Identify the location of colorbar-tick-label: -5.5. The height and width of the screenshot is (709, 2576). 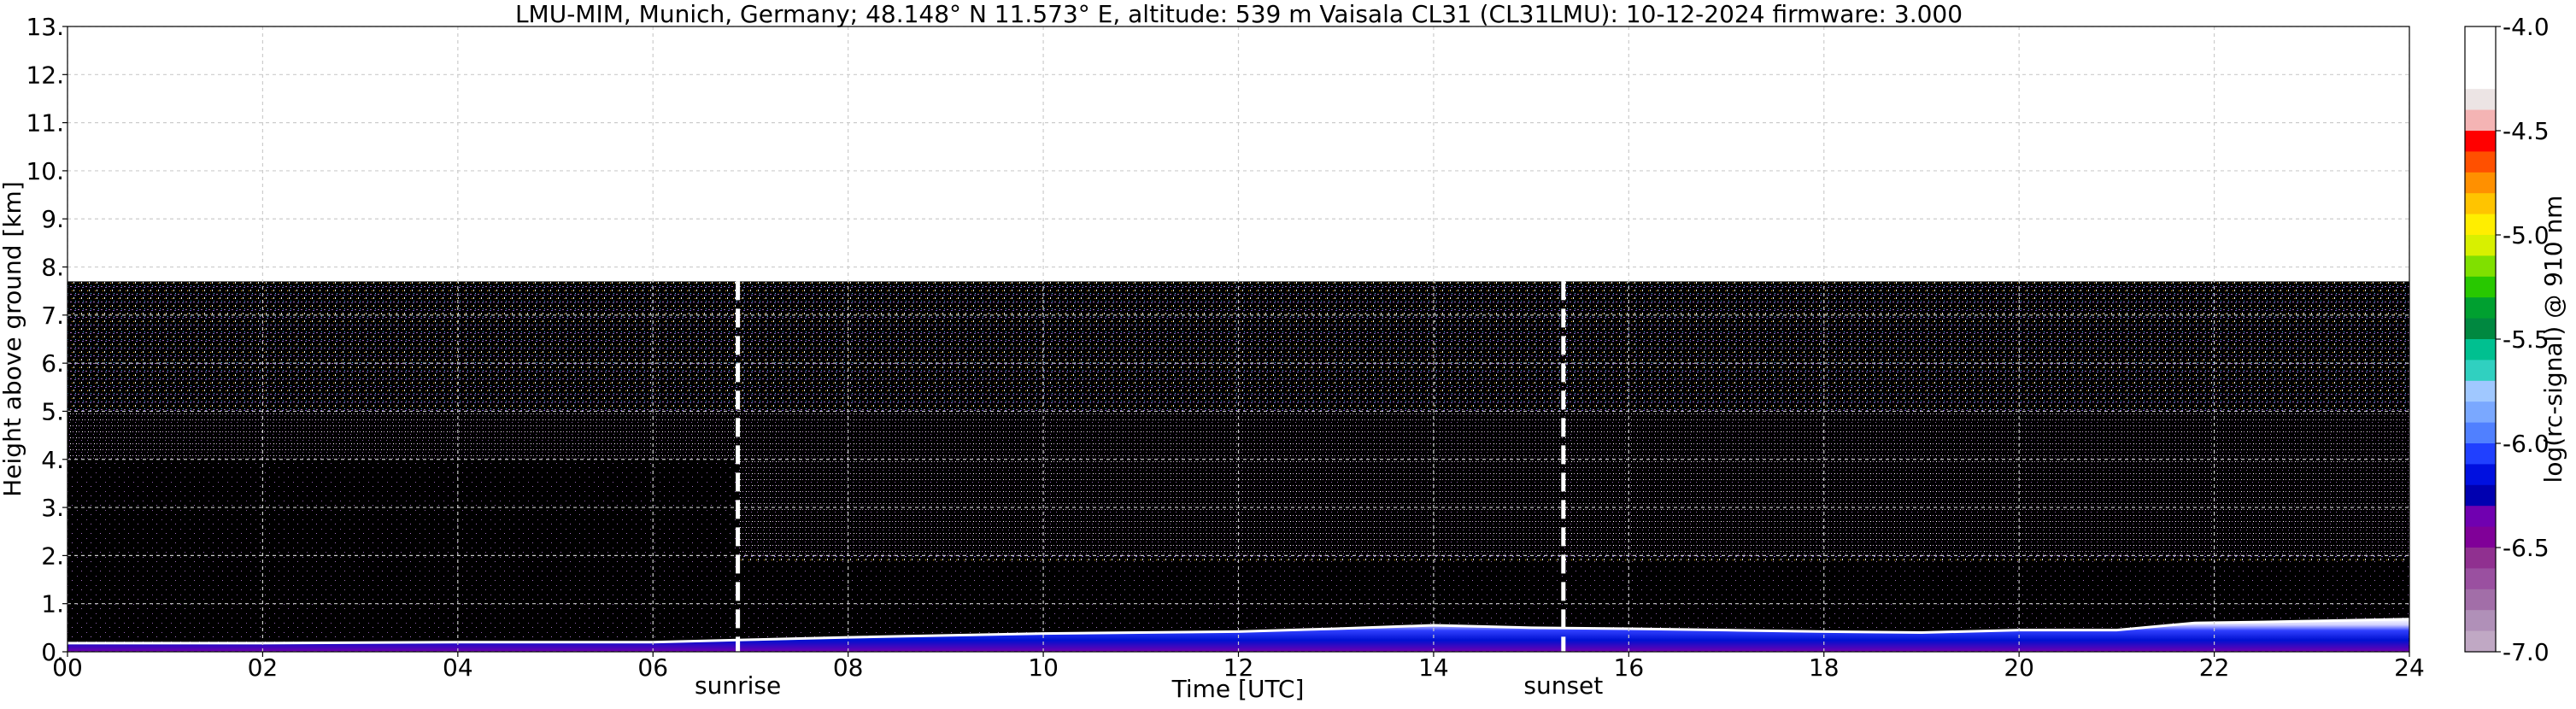
(2526, 339).